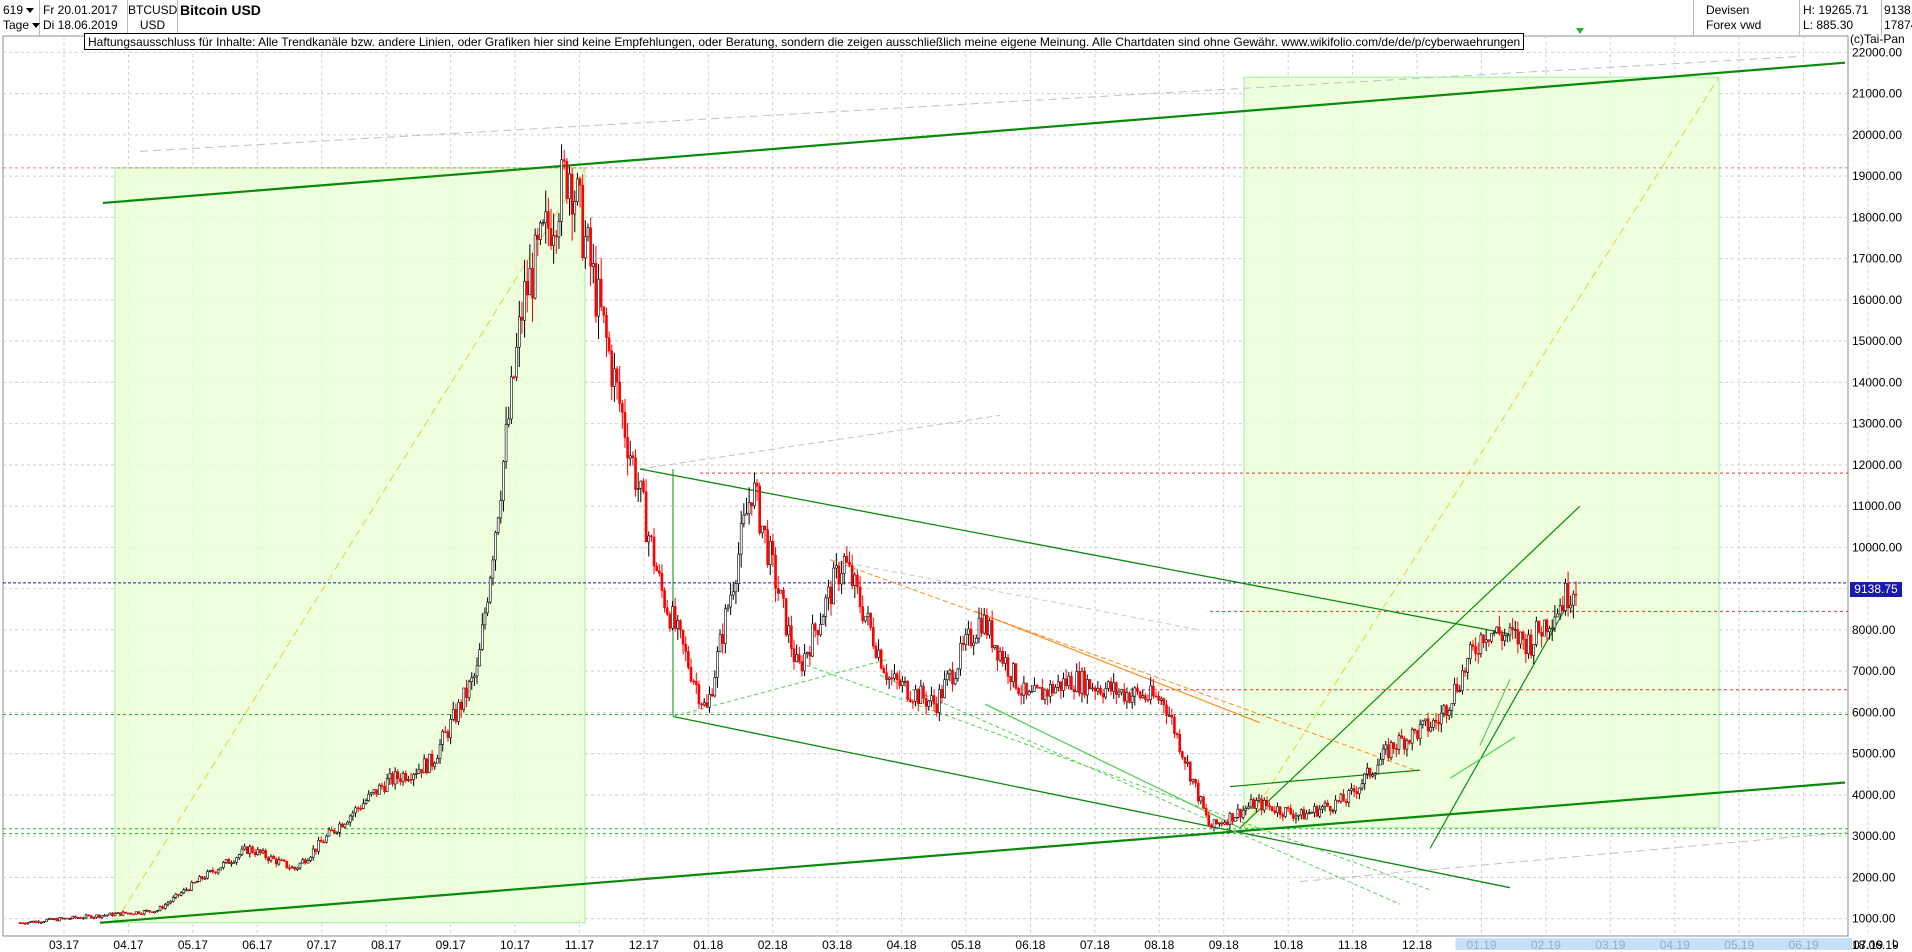 The image size is (1912, 952). What do you see at coordinates (1877, 217) in the screenshot?
I see `y-tick-label: 18000.00` at bounding box center [1877, 217].